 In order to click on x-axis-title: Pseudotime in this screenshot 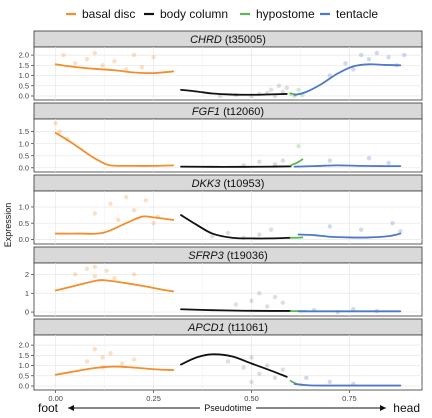, I will do `click(228, 408)`.